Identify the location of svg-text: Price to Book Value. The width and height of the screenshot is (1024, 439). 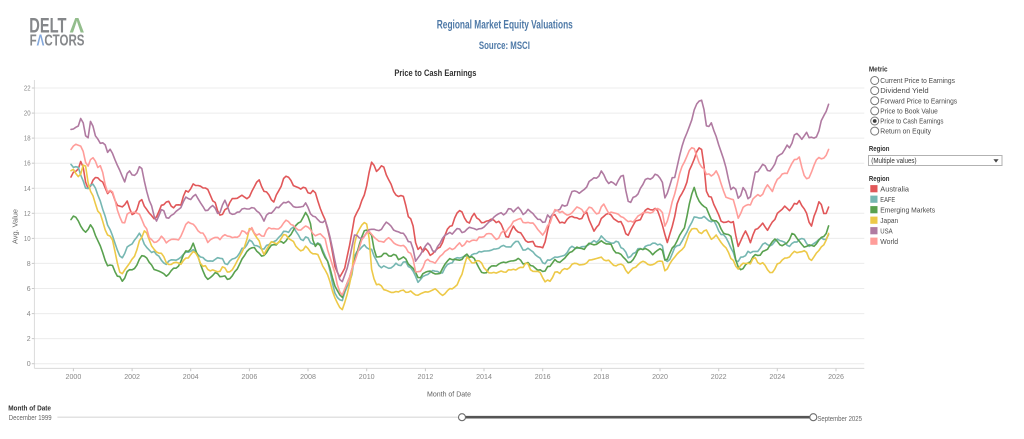
(909, 111).